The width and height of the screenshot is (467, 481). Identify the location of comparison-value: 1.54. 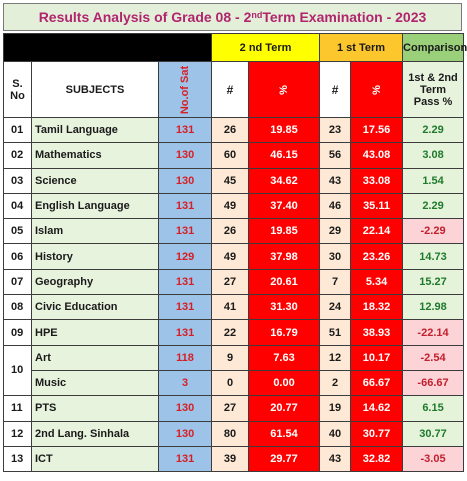
(433, 180).